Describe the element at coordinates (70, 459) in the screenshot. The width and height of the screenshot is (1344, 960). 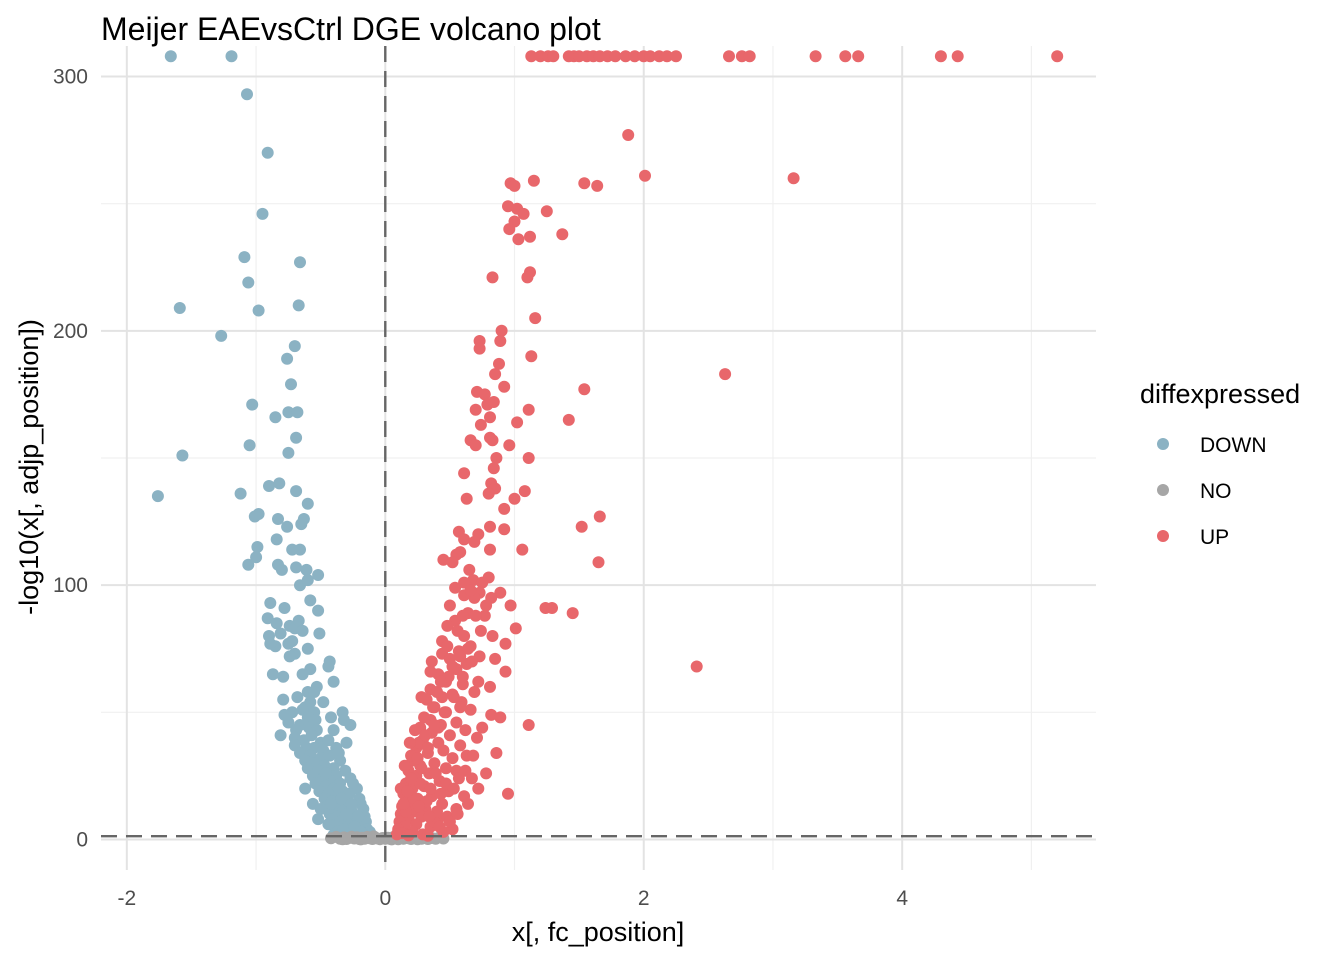
I see `y-axis-ticks: 0 100 200 300` at that location.